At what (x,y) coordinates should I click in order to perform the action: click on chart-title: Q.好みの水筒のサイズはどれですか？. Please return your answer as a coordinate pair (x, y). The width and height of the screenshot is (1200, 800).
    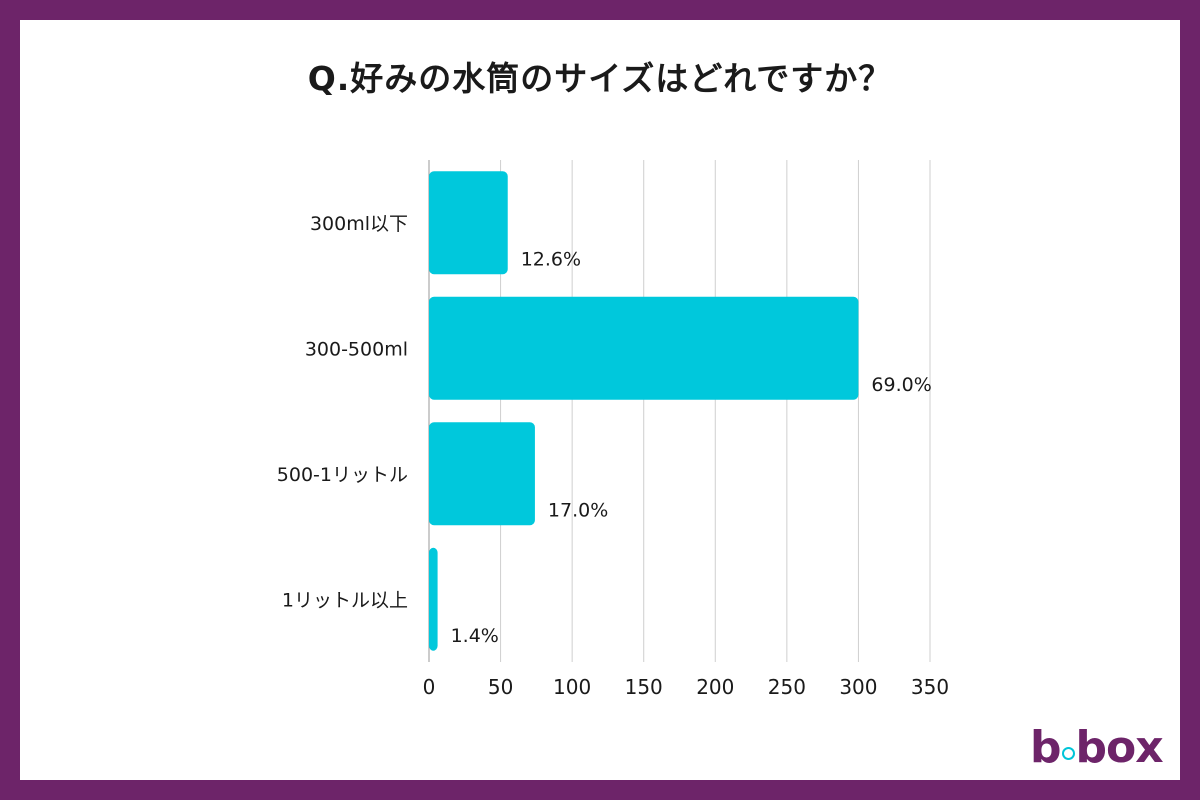
    Looking at the image, I should click on (600, 78).